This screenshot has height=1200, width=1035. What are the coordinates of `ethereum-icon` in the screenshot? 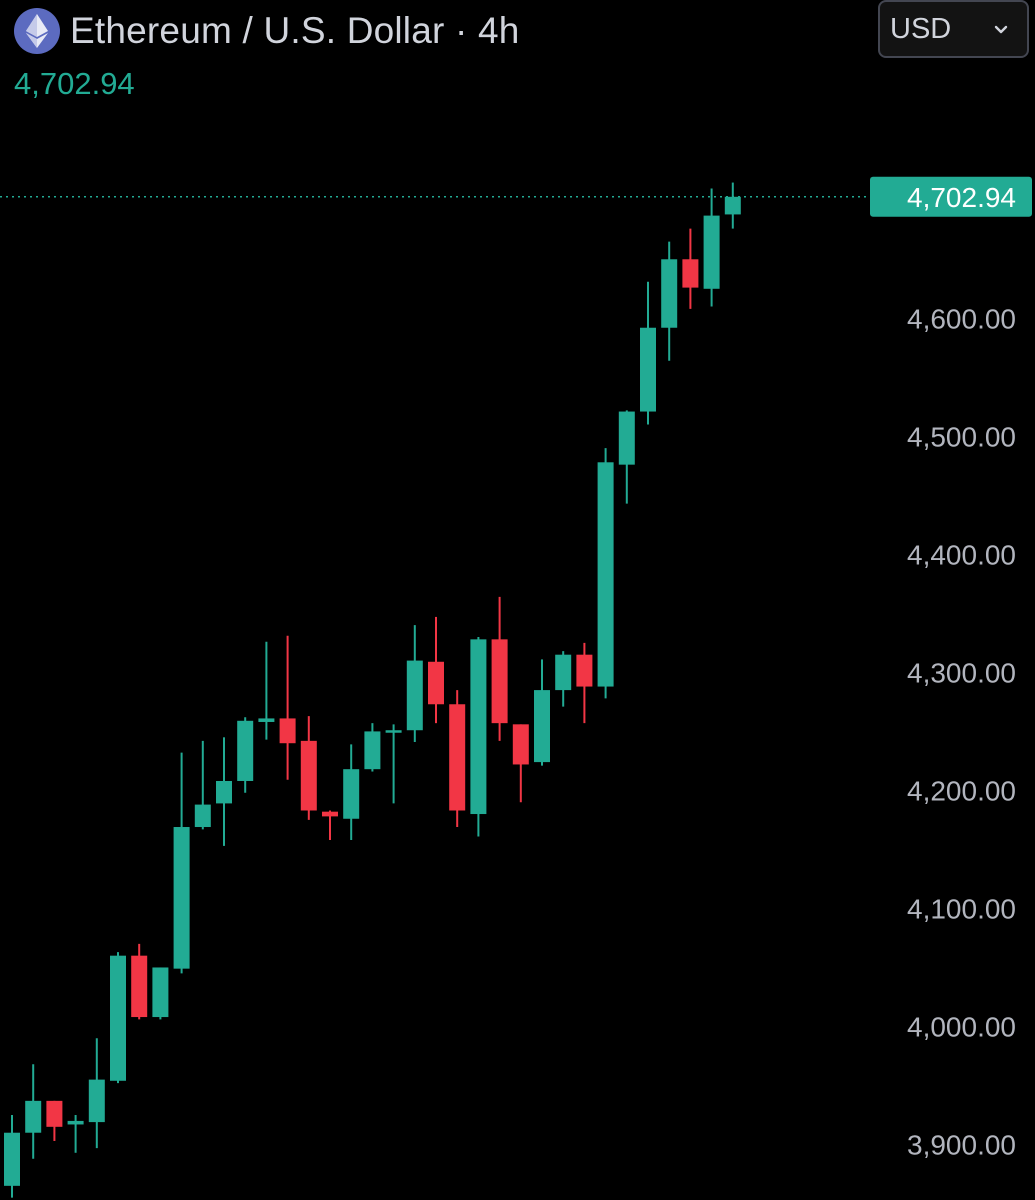 It's located at (37, 31).